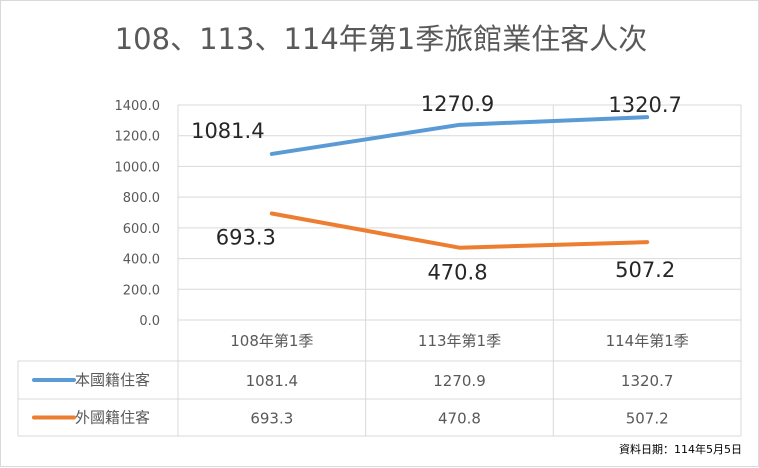 This screenshot has height=468, width=759. I want to click on table-cell: 1081.4, so click(272, 381).